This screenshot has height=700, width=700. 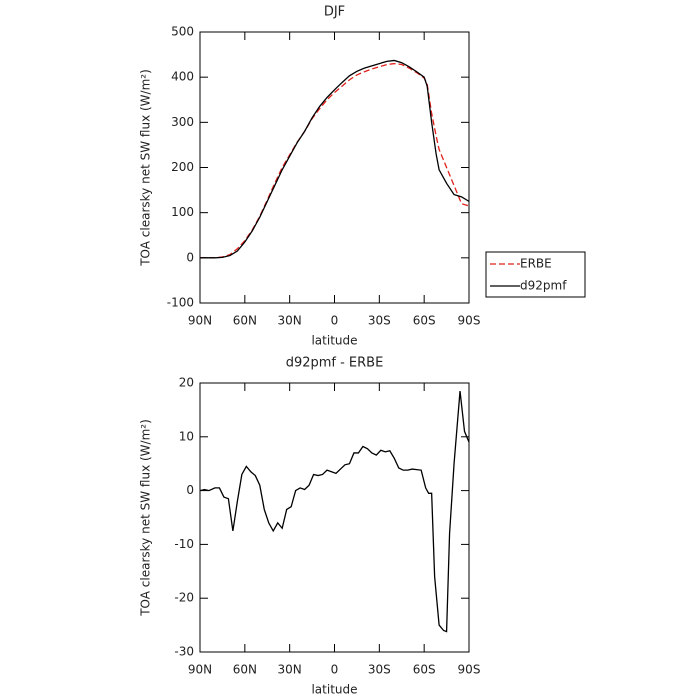 I want to click on plot-frame, so click(x=334, y=517).